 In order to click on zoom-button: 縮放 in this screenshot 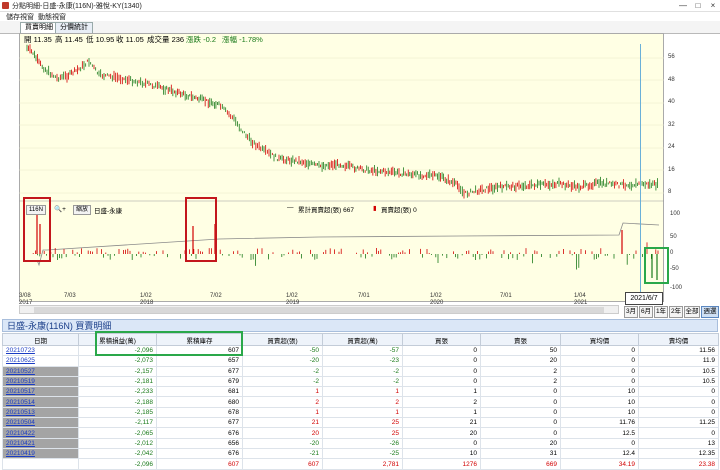, I will do `click(82, 210)`.